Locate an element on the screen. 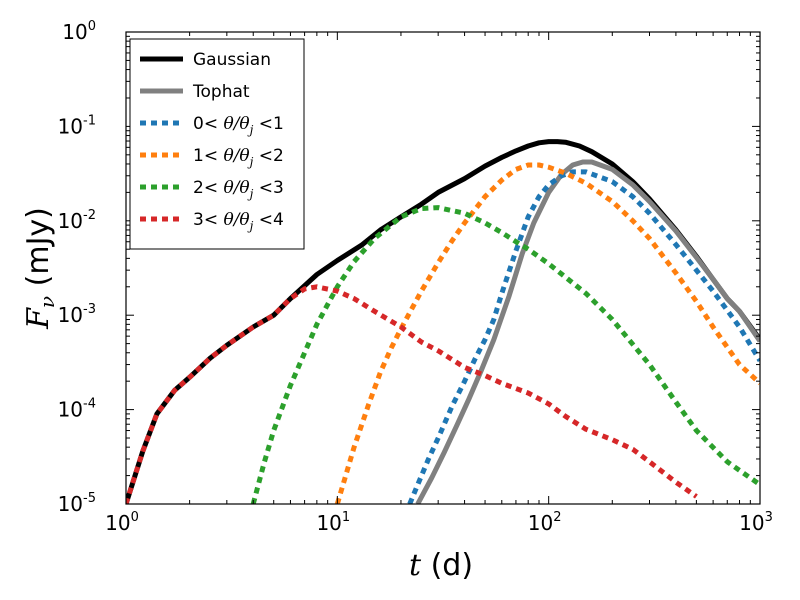 Image resolution: width=800 pixels, height=600 pixels. tick-label-exponent: -1 is located at coordinates (89, 120).